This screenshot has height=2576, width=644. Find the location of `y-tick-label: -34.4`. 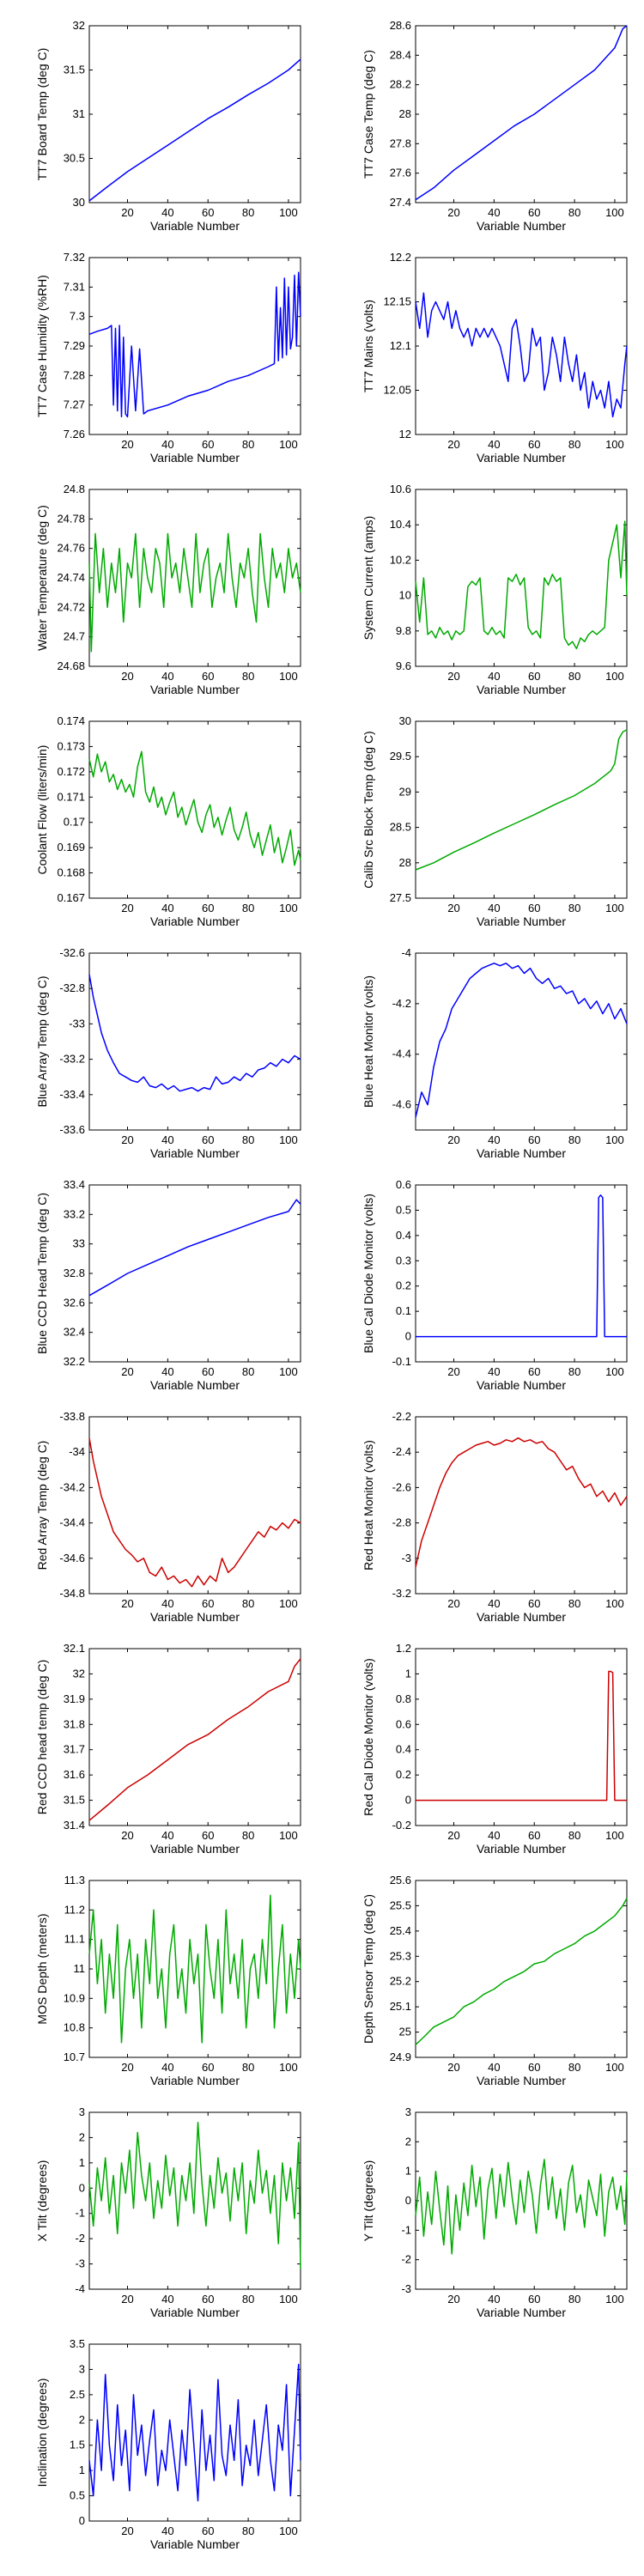

y-tick-label: -34.4 is located at coordinates (72, 1522).